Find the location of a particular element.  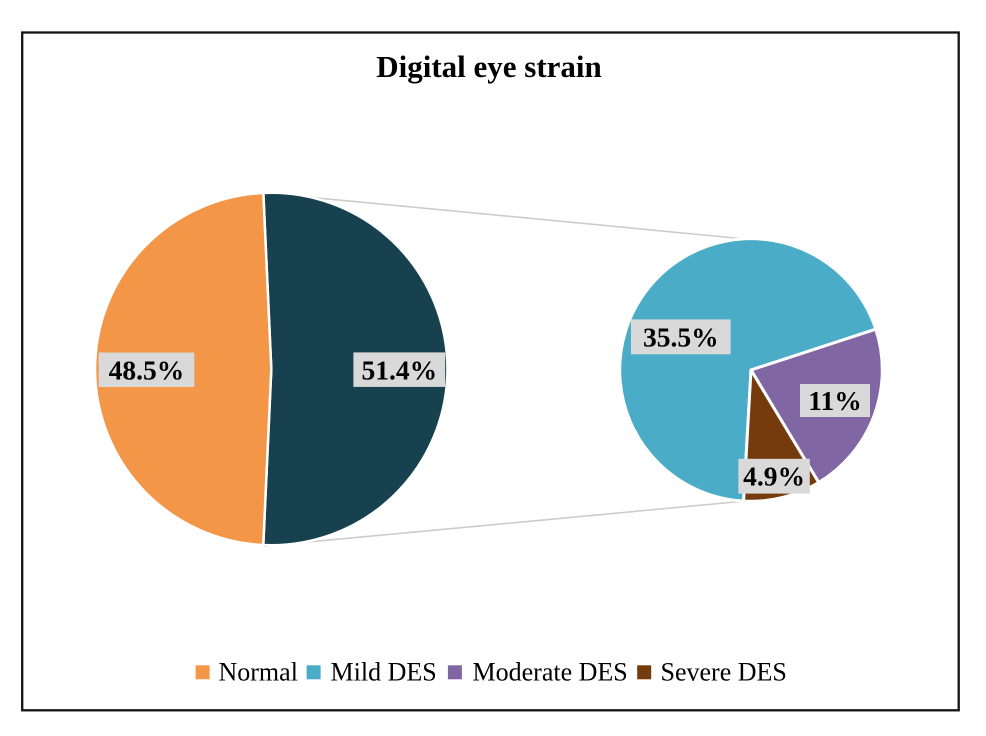

svg-text: Digital eye strain is located at coordinates (489, 66).